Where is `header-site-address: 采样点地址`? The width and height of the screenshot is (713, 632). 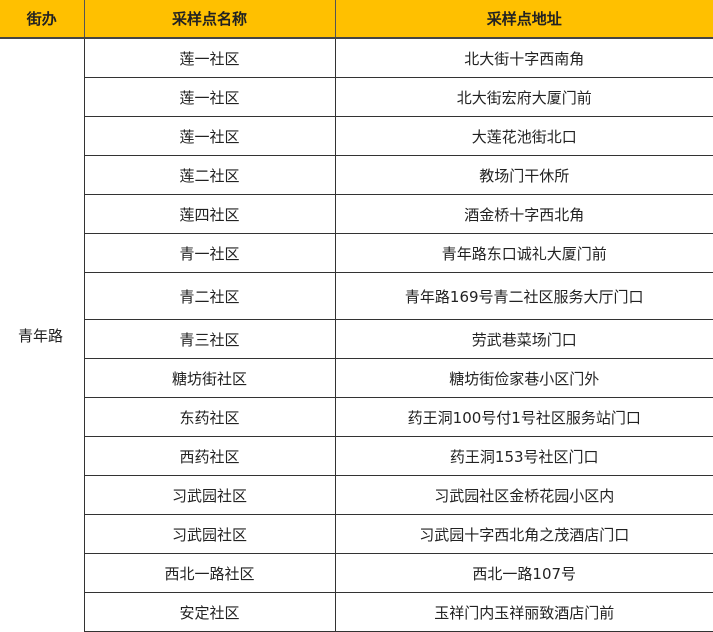 header-site-address: 采样点地址 is located at coordinates (524, 19).